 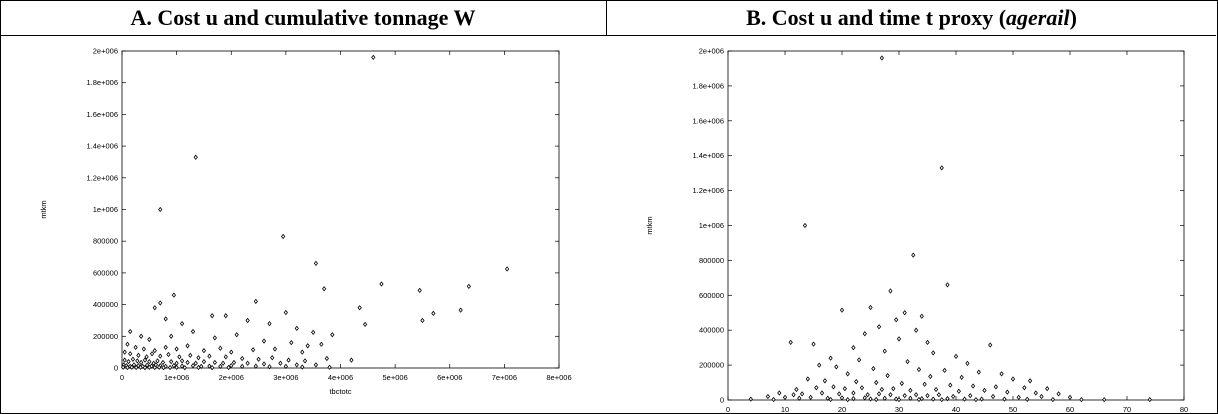 What do you see at coordinates (176, 377) in the screenshot?
I see `x-tick-label: 1e+006` at bounding box center [176, 377].